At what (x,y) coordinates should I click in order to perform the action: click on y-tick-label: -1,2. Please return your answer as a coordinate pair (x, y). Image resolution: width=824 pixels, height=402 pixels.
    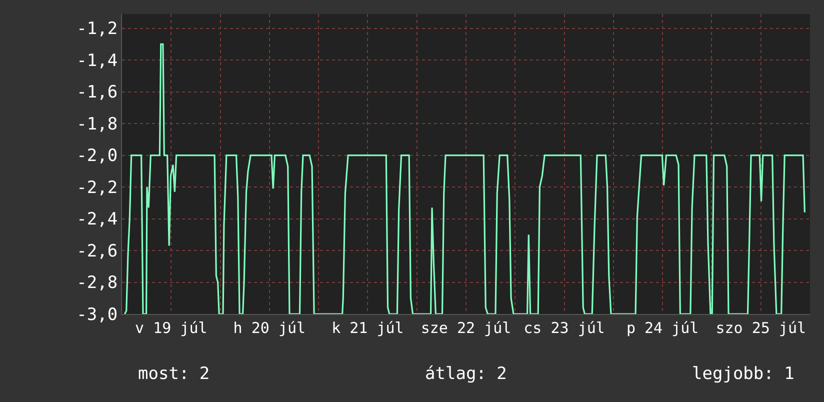
    Looking at the image, I should click on (97, 29).